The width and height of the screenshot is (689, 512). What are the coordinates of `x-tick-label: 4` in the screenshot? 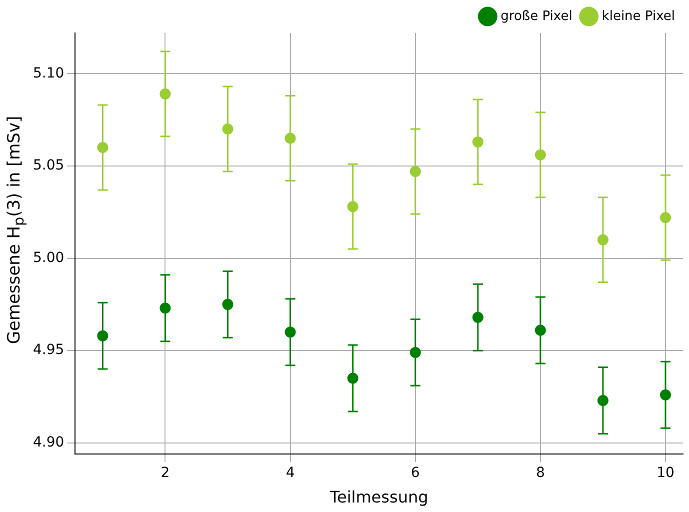 It's located at (290, 473).